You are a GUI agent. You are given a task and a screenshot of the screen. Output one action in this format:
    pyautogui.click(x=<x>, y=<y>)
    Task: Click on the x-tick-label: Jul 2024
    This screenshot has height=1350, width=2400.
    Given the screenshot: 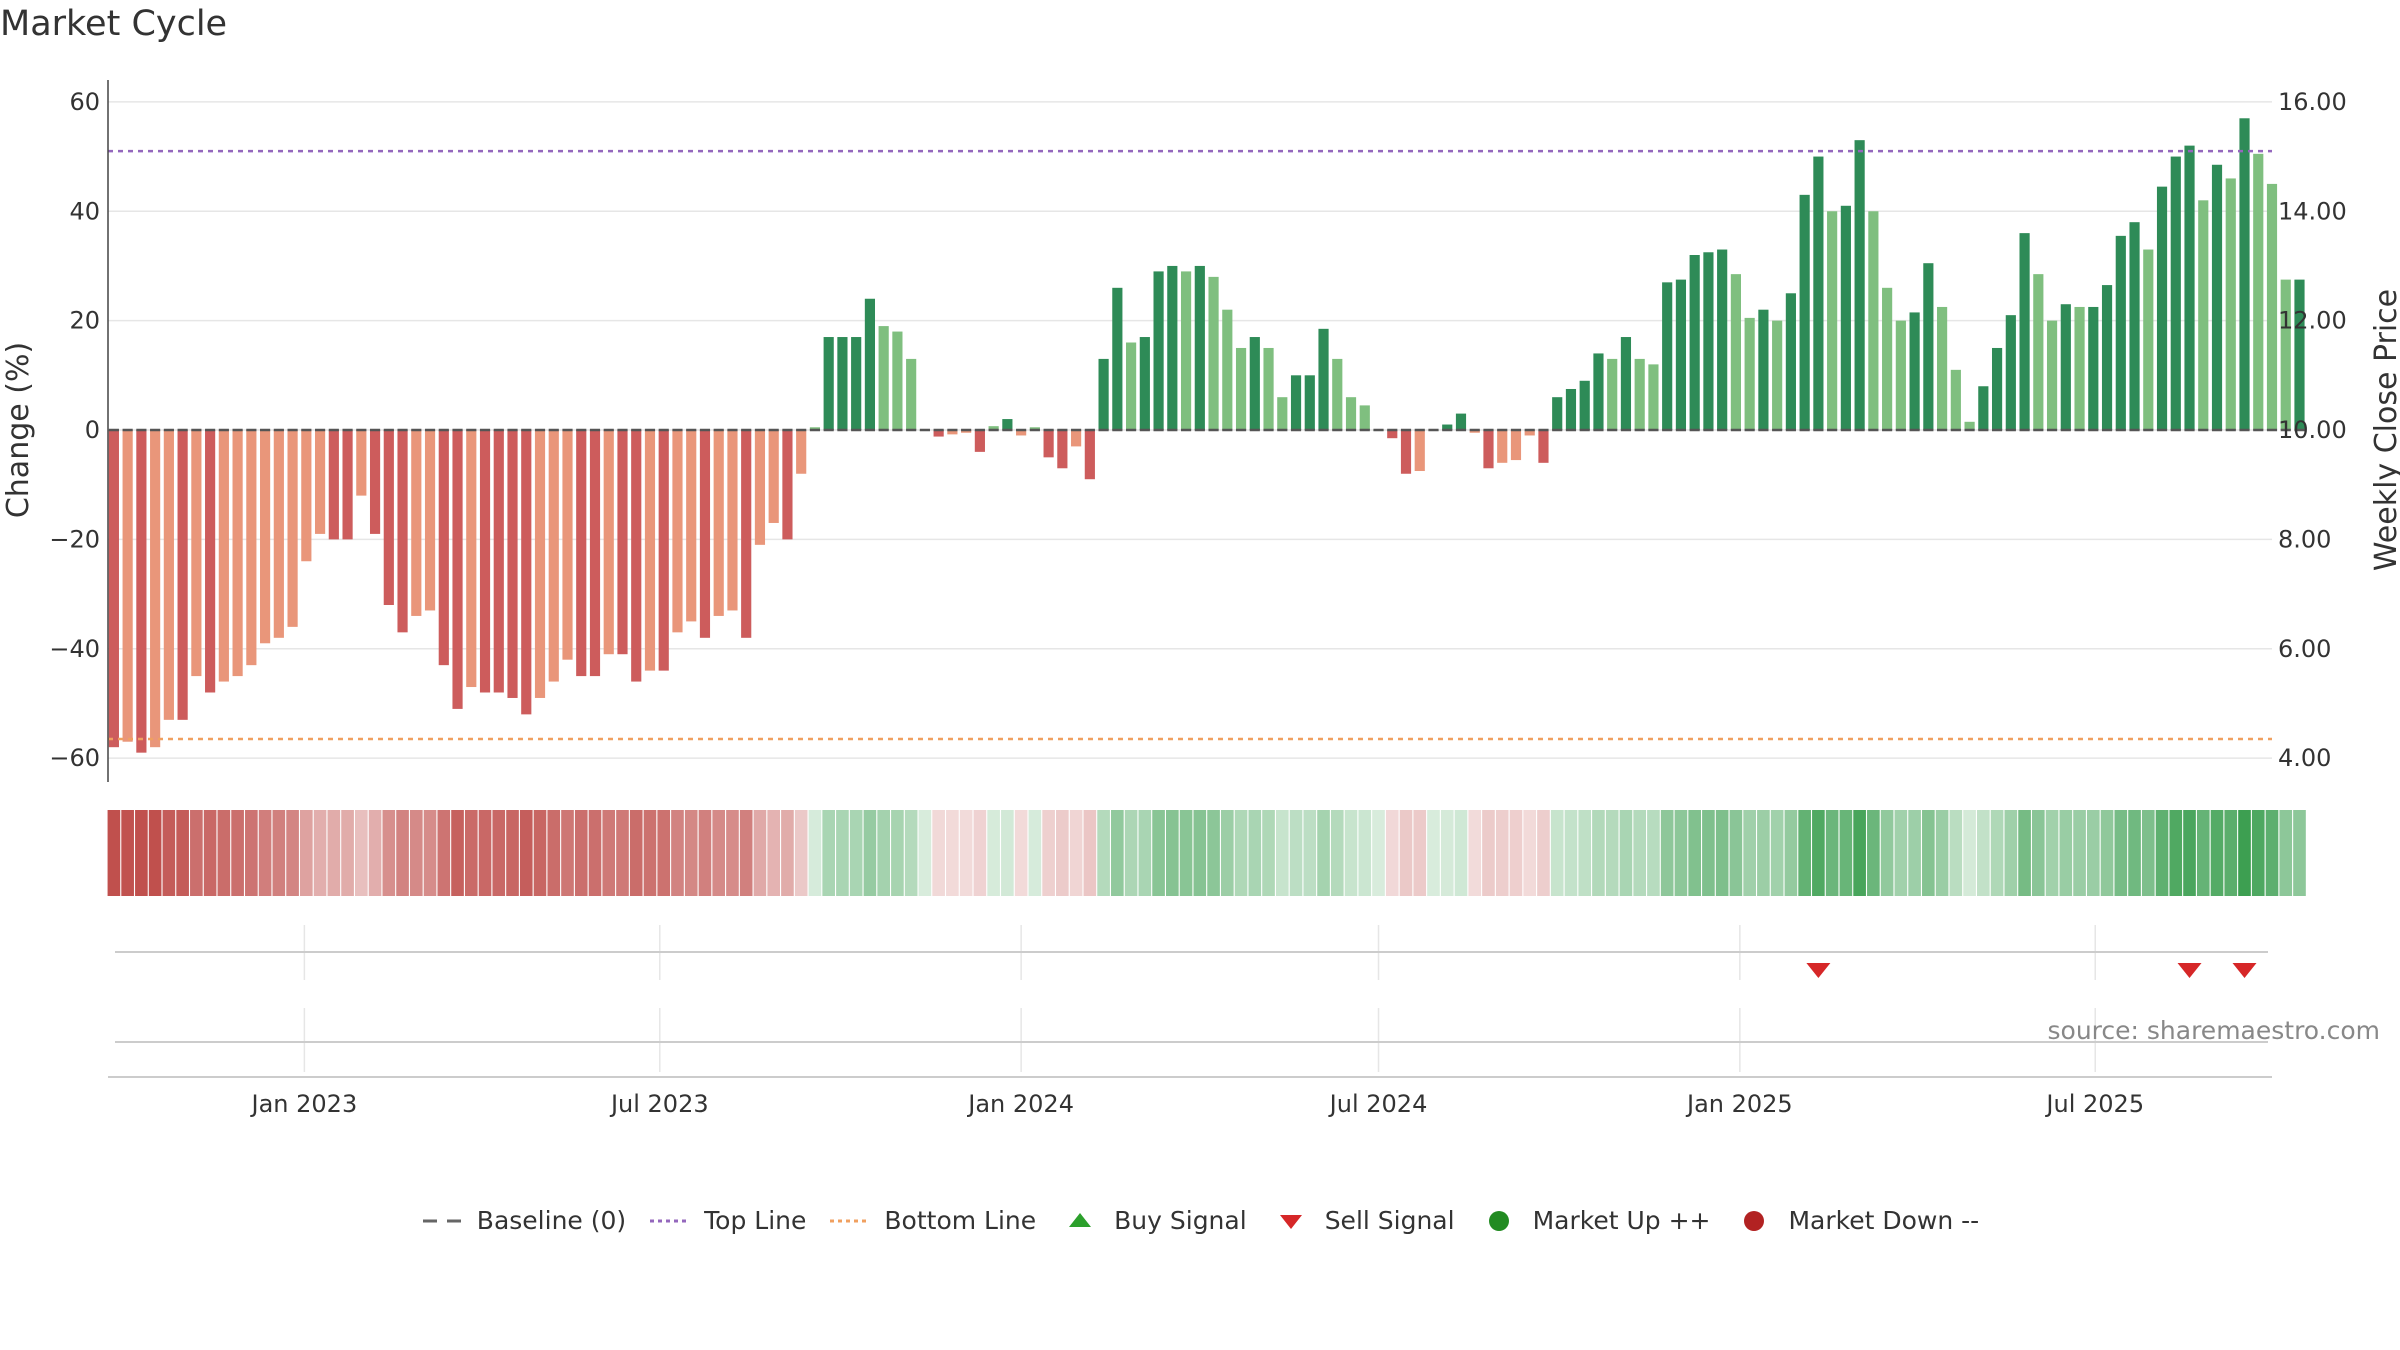 What is the action you would take?
    pyautogui.click(x=1378, y=1104)
    